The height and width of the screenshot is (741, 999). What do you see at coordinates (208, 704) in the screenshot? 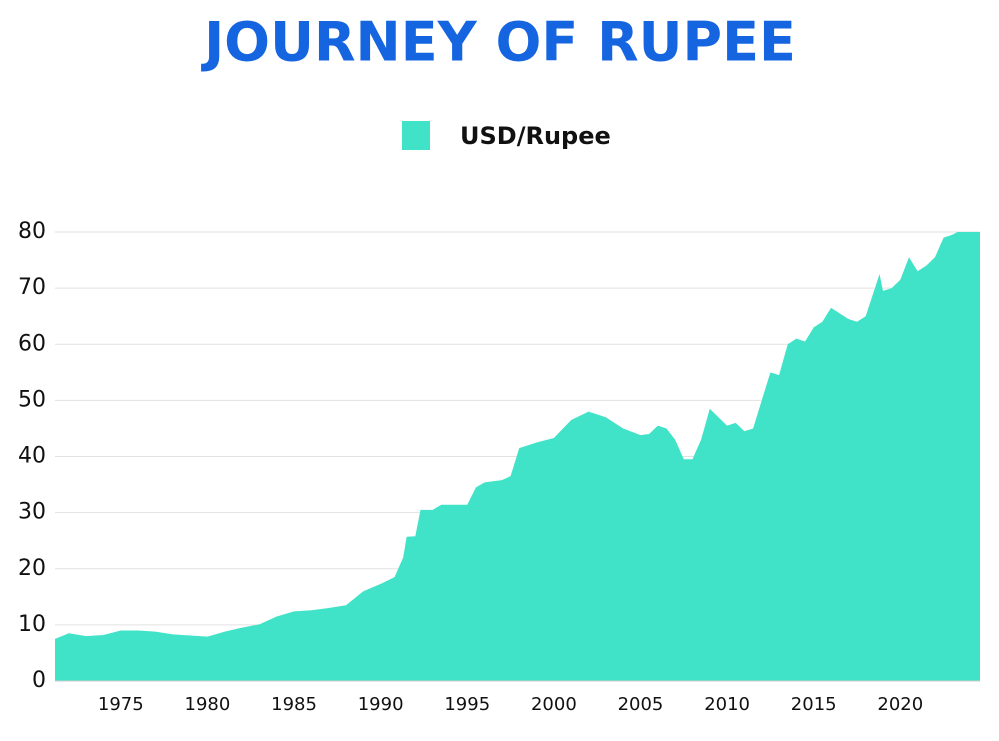
I see `x-tick-label: 1980` at bounding box center [208, 704].